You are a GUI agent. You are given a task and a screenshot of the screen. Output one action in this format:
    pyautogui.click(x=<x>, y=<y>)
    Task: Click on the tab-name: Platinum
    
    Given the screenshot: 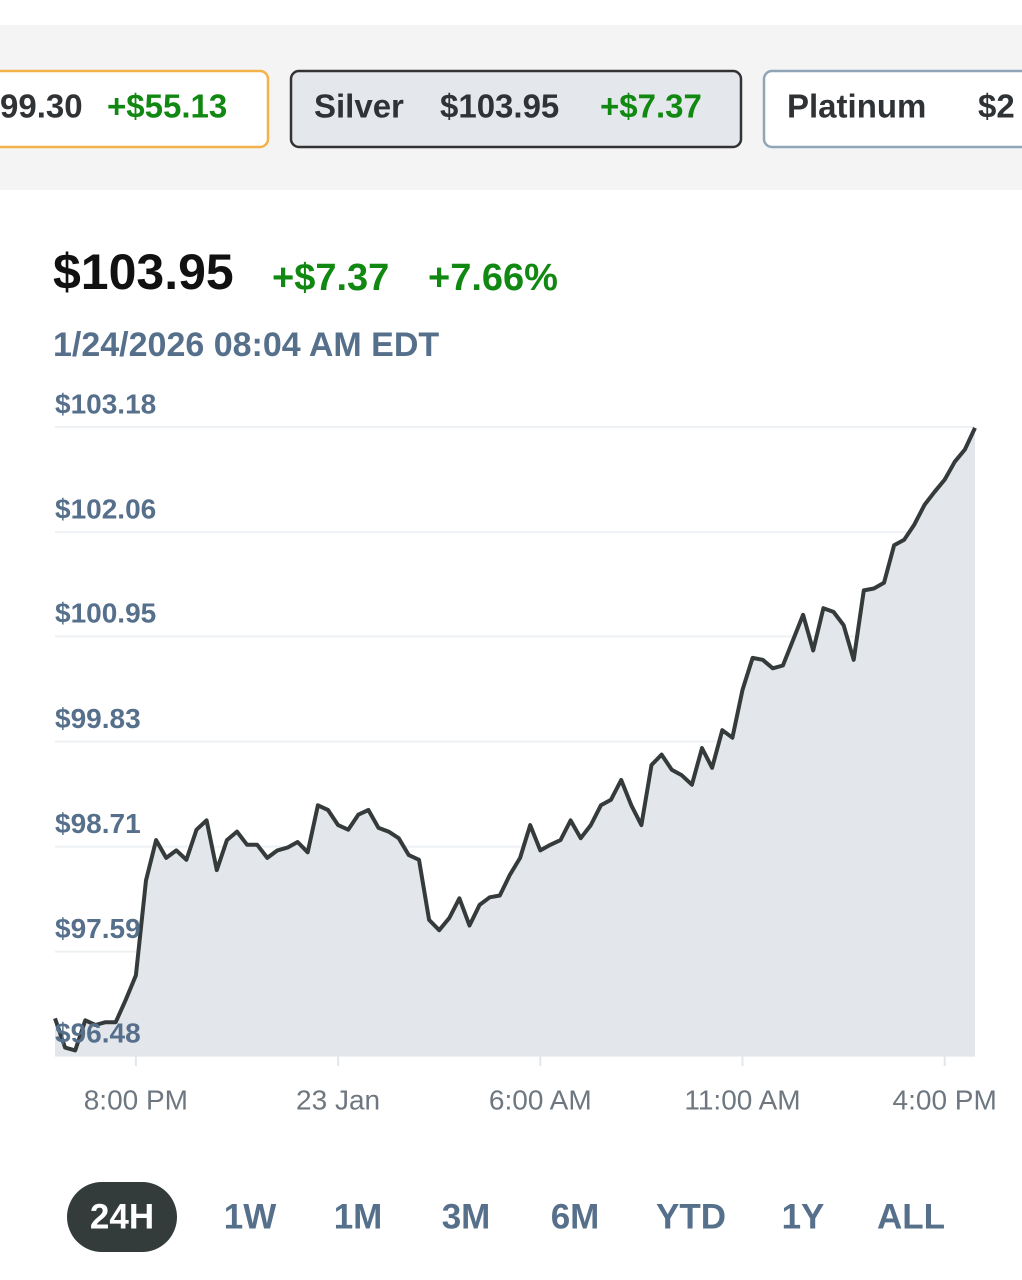 What is the action you would take?
    pyautogui.click(x=856, y=106)
    